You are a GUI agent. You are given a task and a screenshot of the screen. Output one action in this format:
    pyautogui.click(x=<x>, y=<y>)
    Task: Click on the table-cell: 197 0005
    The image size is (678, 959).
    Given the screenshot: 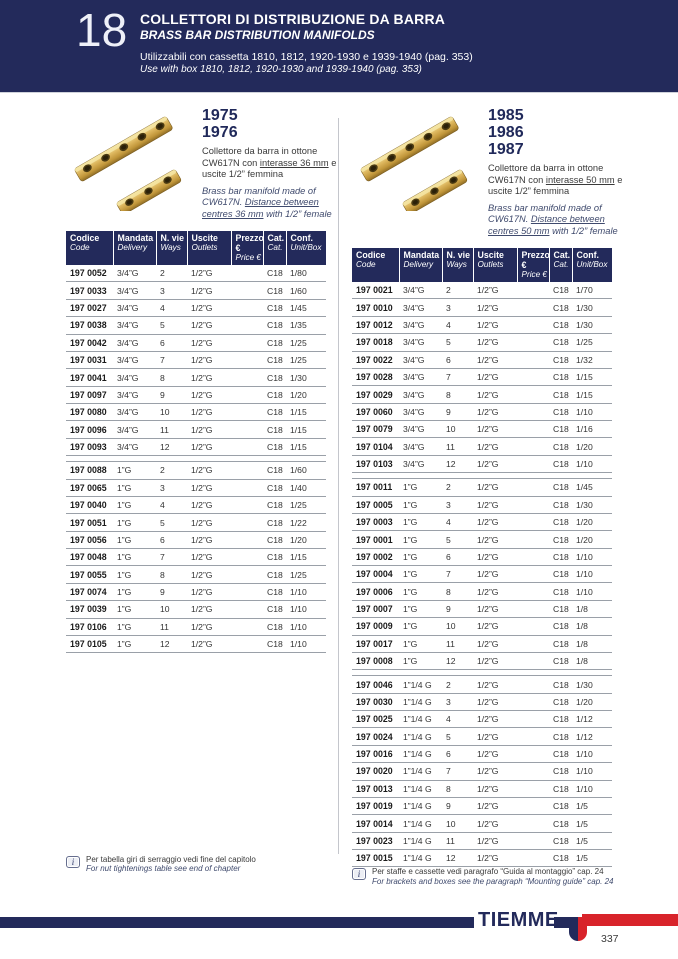 What is the action you would take?
    pyautogui.click(x=375, y=505)
    